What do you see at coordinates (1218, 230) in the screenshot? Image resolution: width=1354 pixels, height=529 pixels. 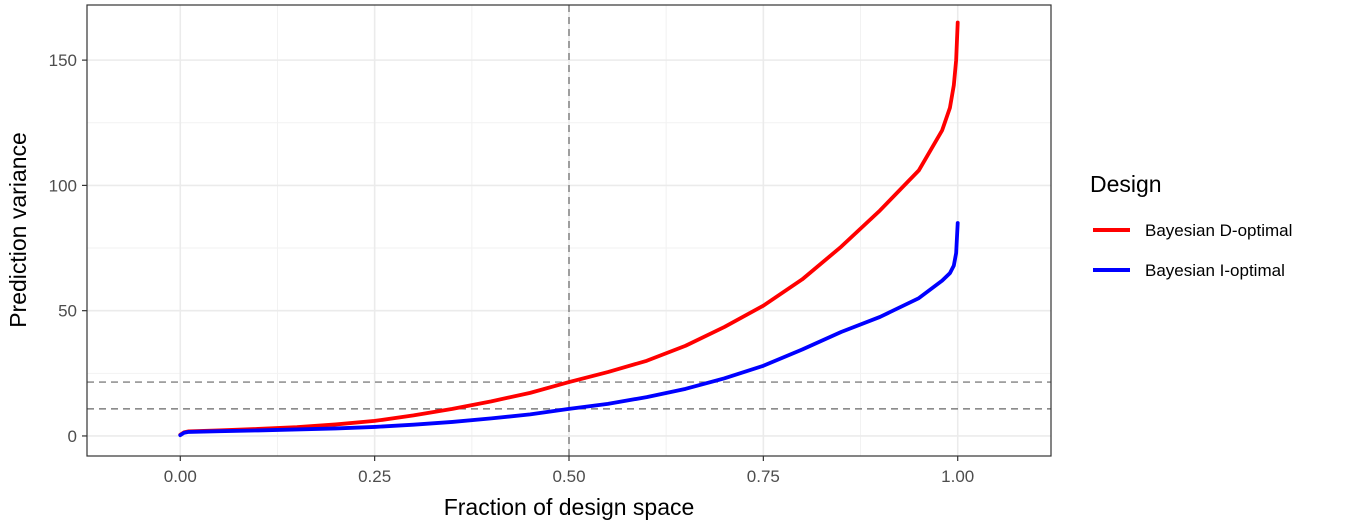 I see `legend-label-bayesian-d-optimal: Bayesian D-optimal` at bounding box center [1218, 230].